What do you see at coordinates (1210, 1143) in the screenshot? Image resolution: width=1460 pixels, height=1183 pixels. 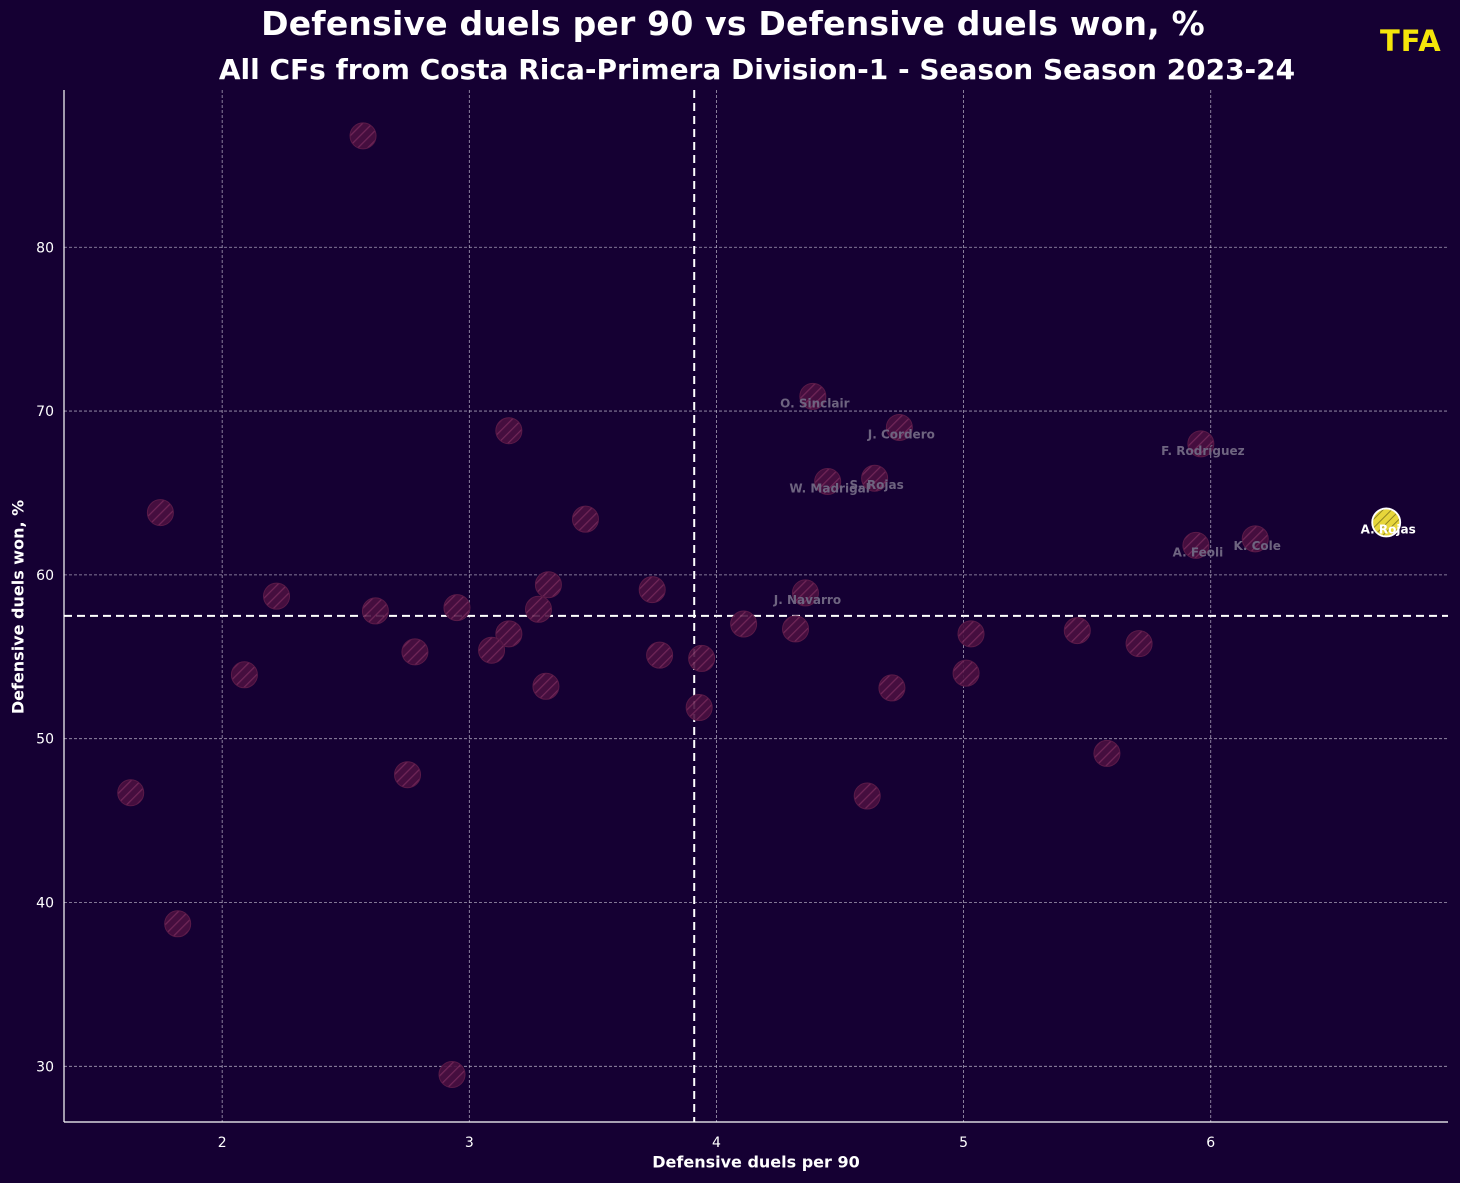 I see `x-tick-label: 6` at bounding box center [1210, 1143].